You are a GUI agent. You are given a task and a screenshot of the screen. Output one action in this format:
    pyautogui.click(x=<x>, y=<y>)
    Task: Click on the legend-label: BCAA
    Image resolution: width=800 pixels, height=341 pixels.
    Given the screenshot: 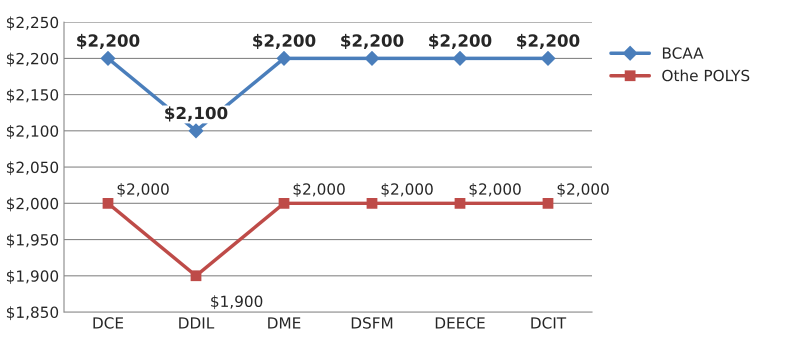 What is the action you would take?
    pyautogui.click(x=683, y=53)
    